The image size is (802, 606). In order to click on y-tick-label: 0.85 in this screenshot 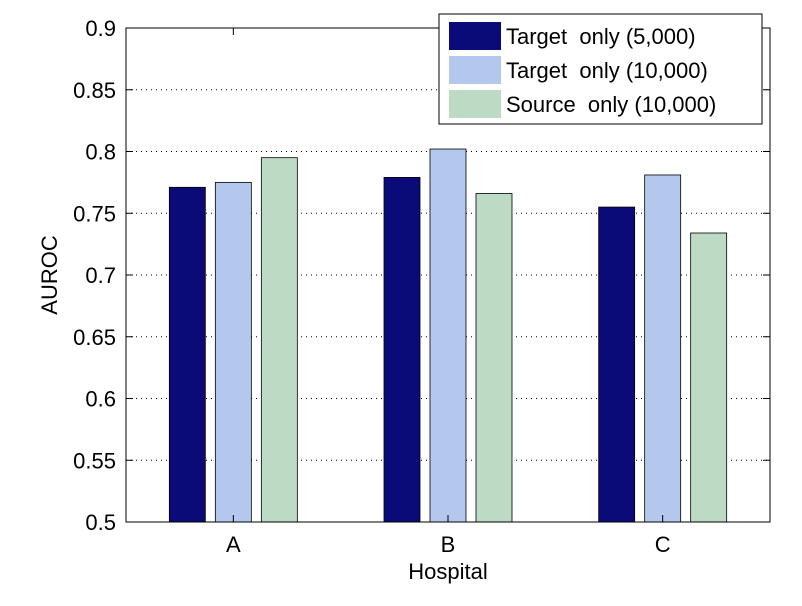, I will do `click(94, 90)`.